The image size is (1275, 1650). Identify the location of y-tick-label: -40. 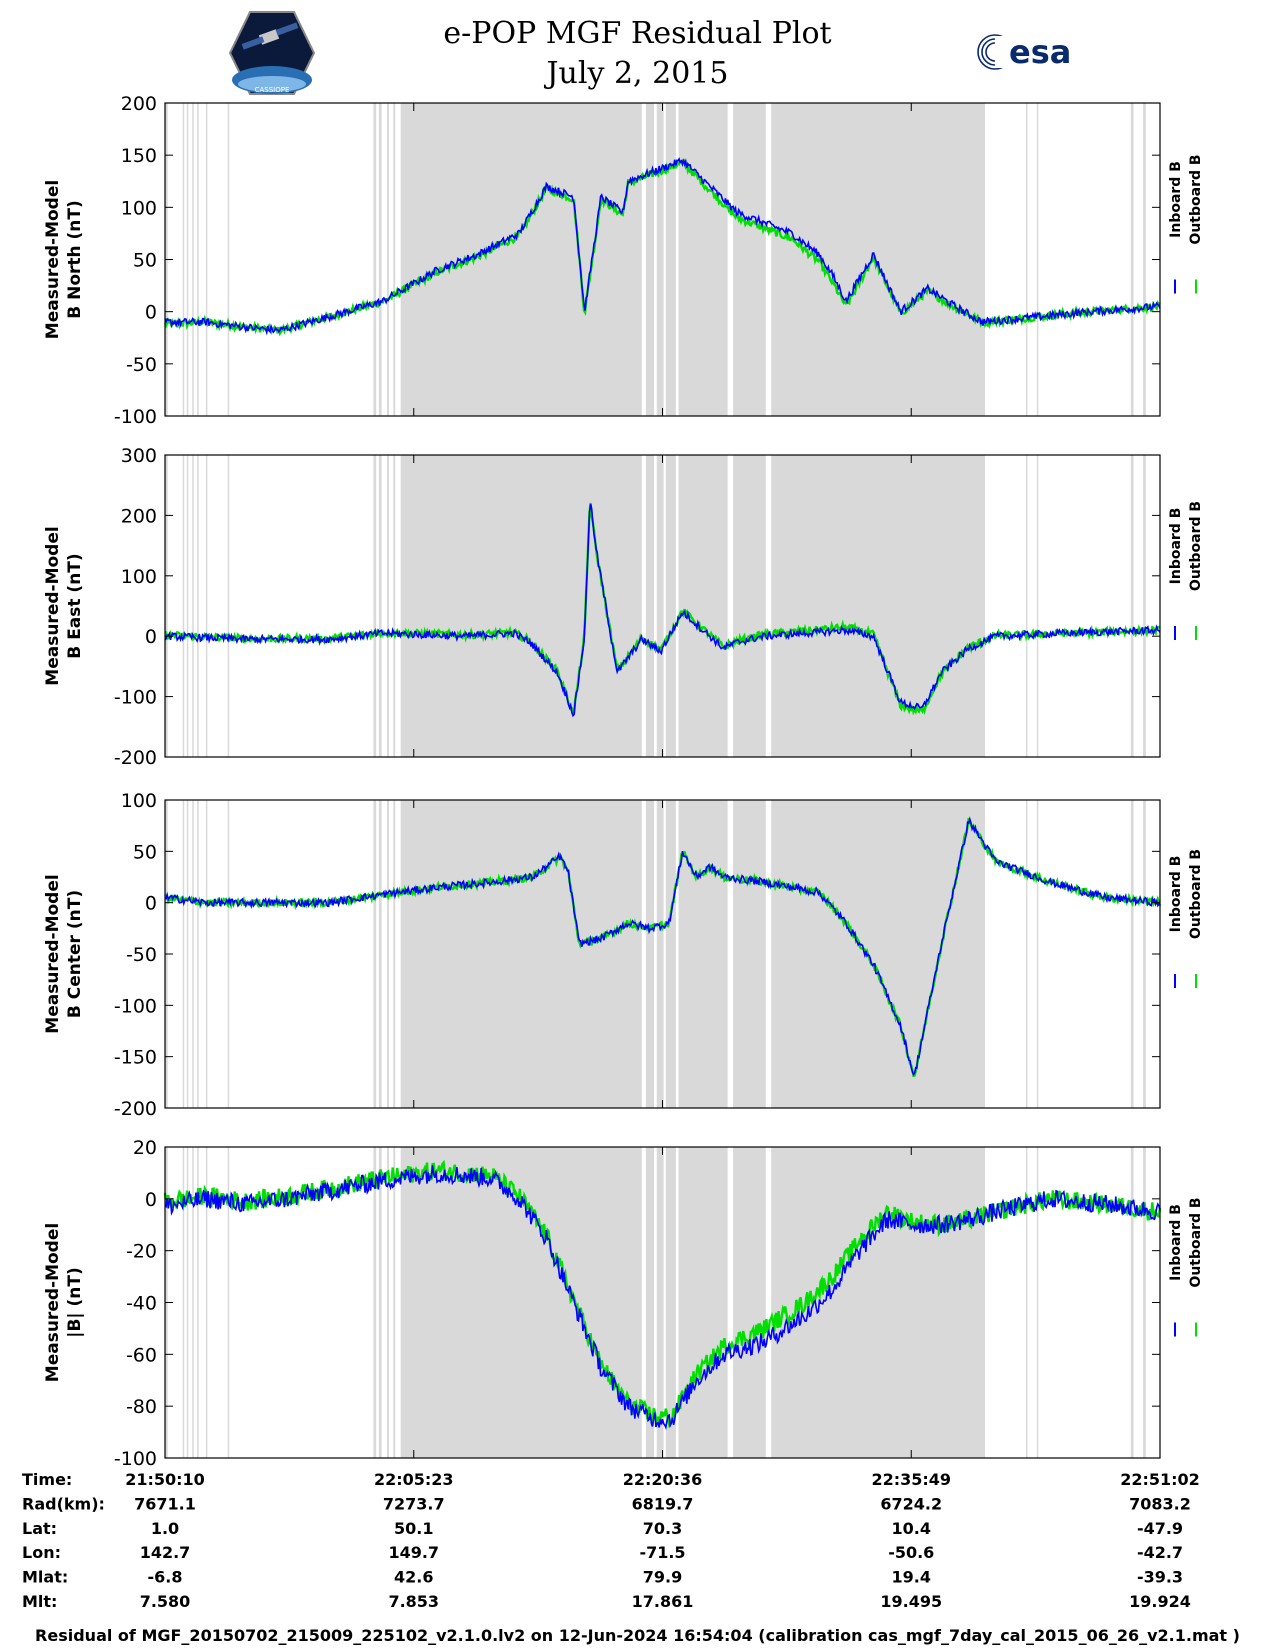
(141, 1304).